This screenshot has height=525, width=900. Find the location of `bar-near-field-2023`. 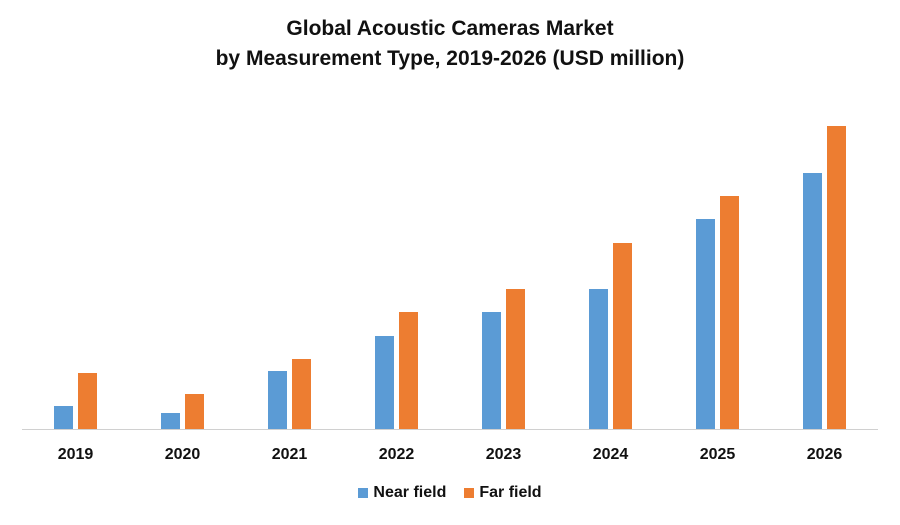

bar-near-field-2023 is located at coordinates (491, 370).